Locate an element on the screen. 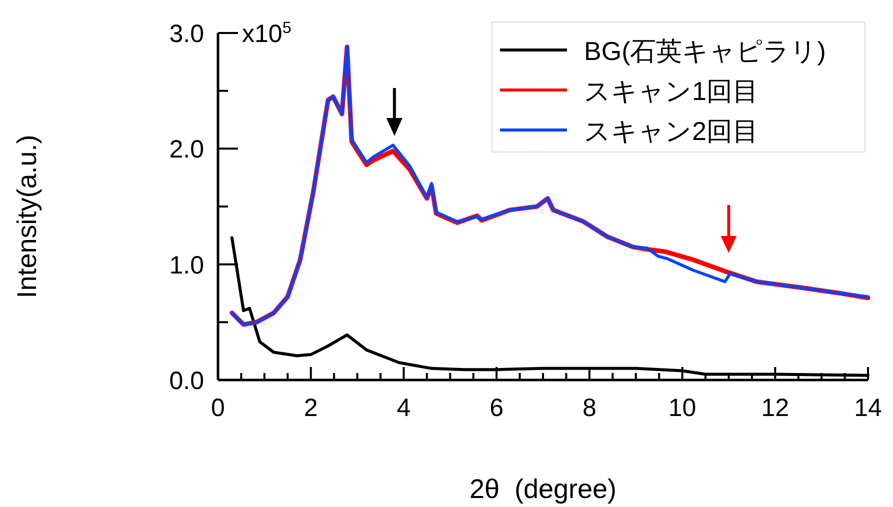 This screenshot has width=893, height=507. y-tick-label: 2.0 is located at coordinates (186, 150).